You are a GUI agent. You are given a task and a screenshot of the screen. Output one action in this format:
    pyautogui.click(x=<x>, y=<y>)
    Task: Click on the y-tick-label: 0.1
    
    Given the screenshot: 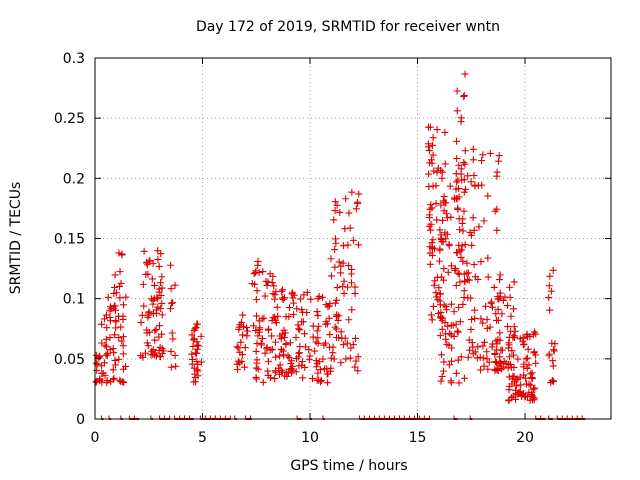 What is the action you would take?
    pyautogui.click(x=74, y=300)
    